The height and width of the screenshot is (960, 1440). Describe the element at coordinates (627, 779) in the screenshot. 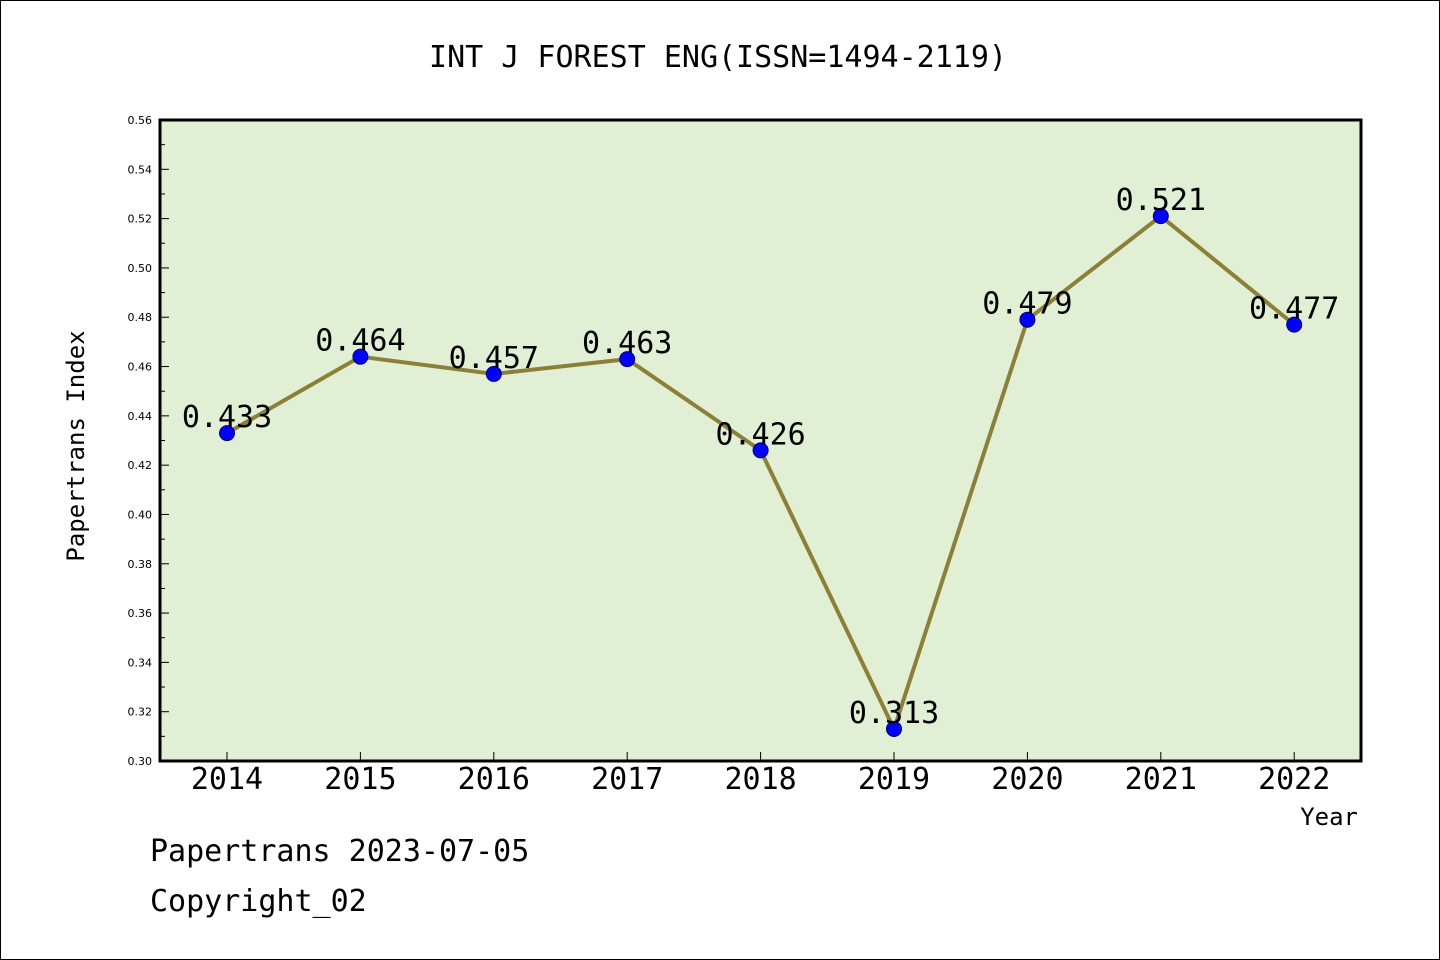

I see `x-tick-label: 2017` at that location.